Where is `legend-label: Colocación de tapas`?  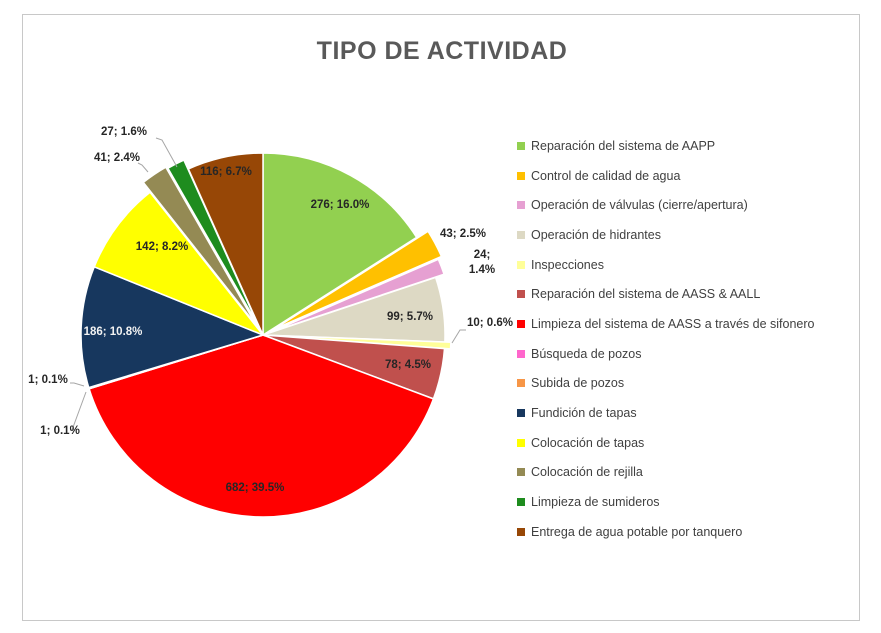
legend-label: Colocación de tapas is located at coordinates (588, 442).